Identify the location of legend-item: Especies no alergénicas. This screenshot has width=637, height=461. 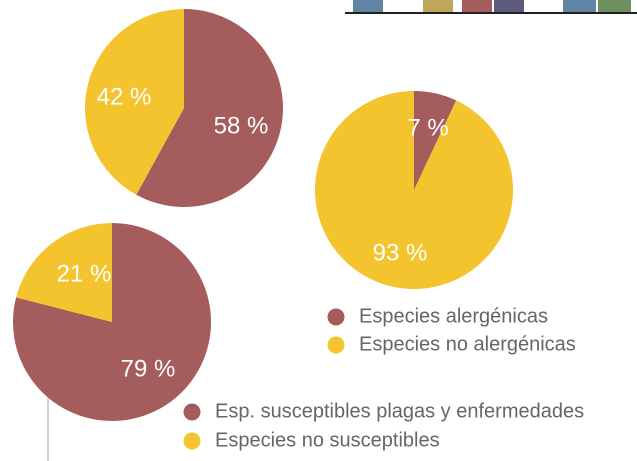
(451, 344).